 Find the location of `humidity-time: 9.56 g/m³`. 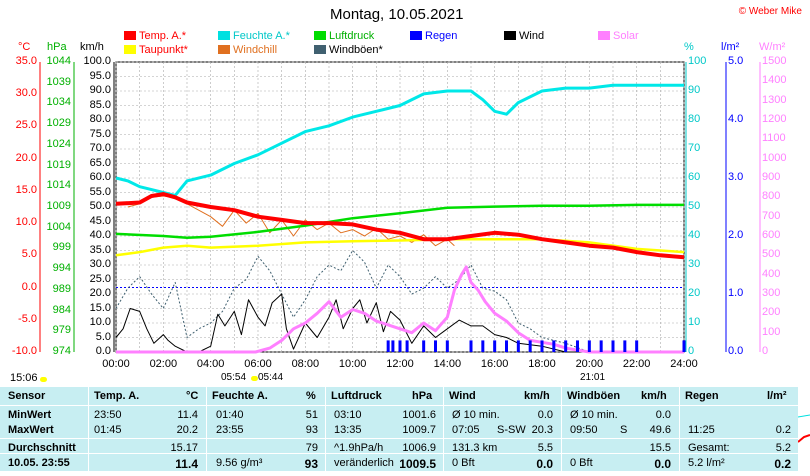

humidity-time: 9.56 g/m³ is located at coordinates (239, 463).